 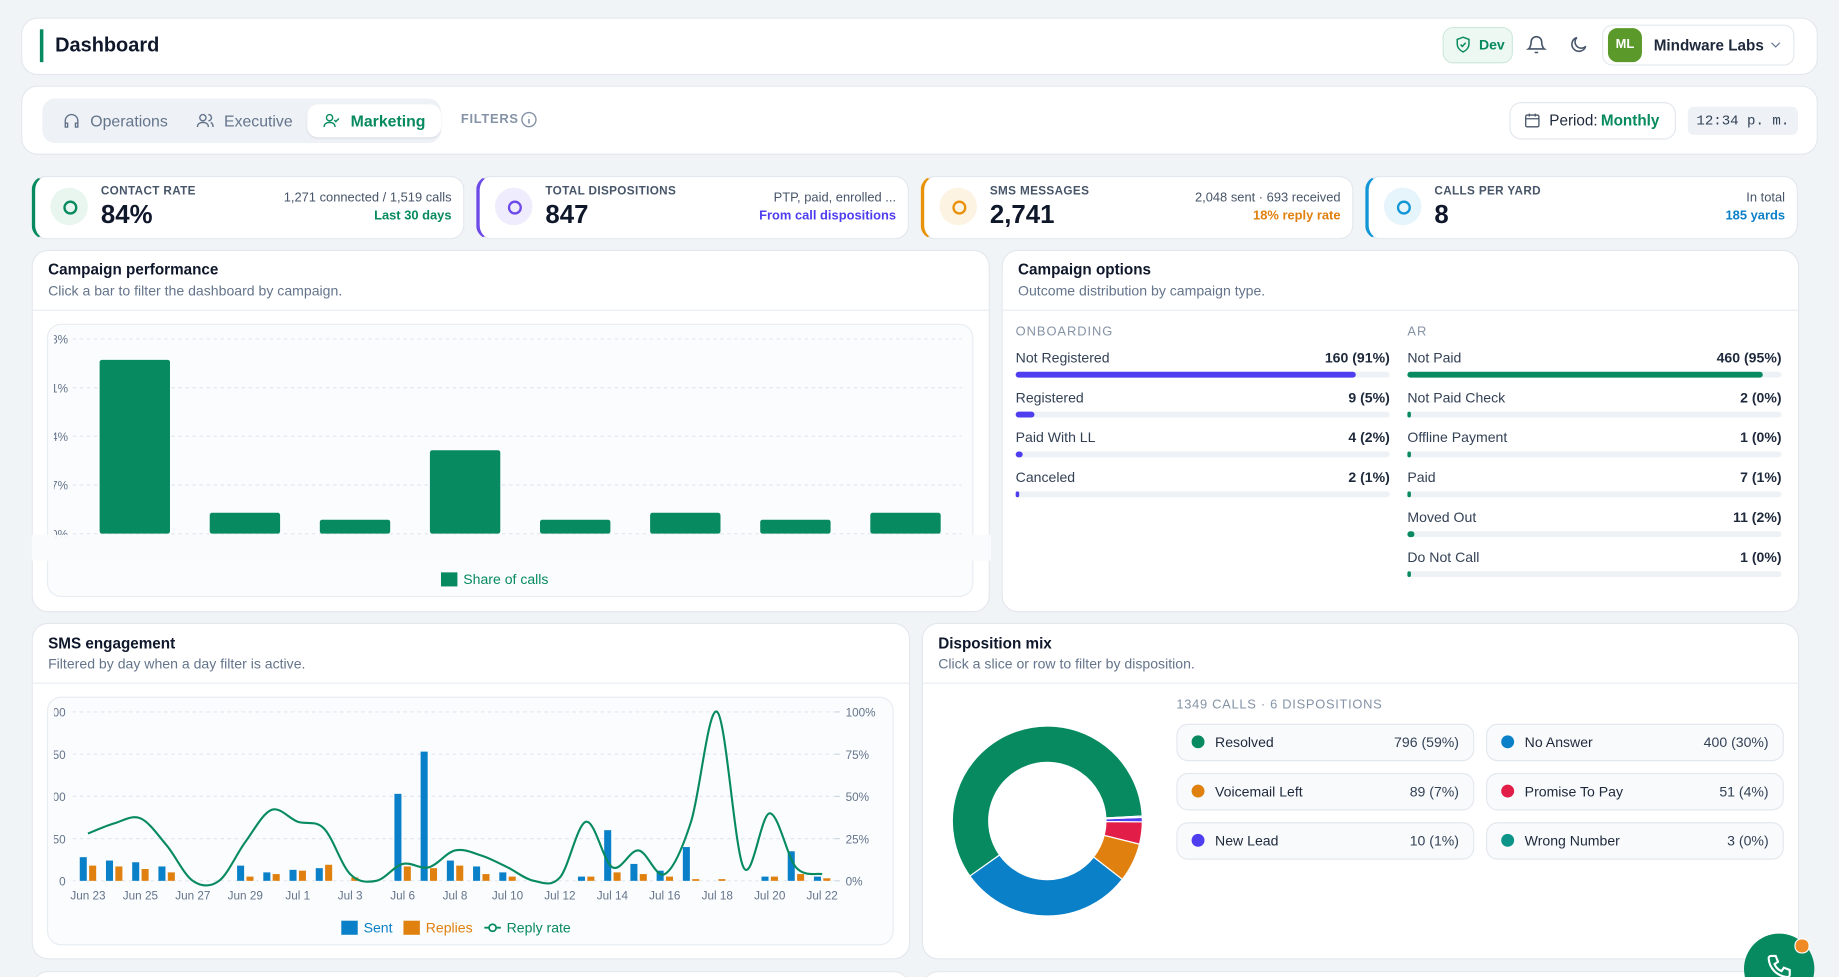 What do you see at coordinates (1755, 215) in the screenshot?
I see `kpi-sub: 185 yards` at bounding box center [1755, 215].